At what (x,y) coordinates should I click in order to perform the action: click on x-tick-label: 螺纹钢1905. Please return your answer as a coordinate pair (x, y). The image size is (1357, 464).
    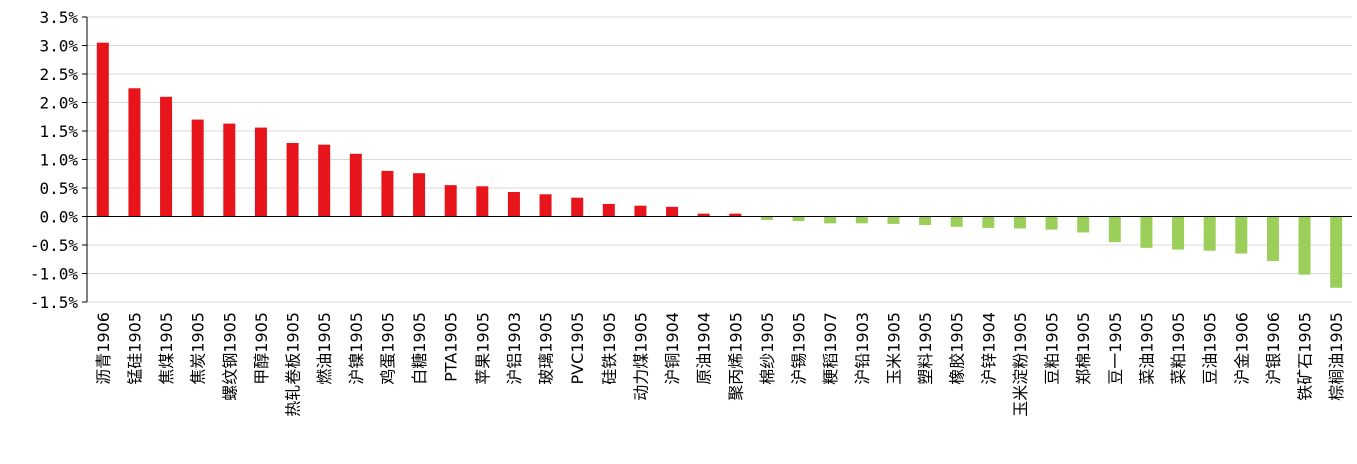
    Looking at the image, I should click on (229, 356).